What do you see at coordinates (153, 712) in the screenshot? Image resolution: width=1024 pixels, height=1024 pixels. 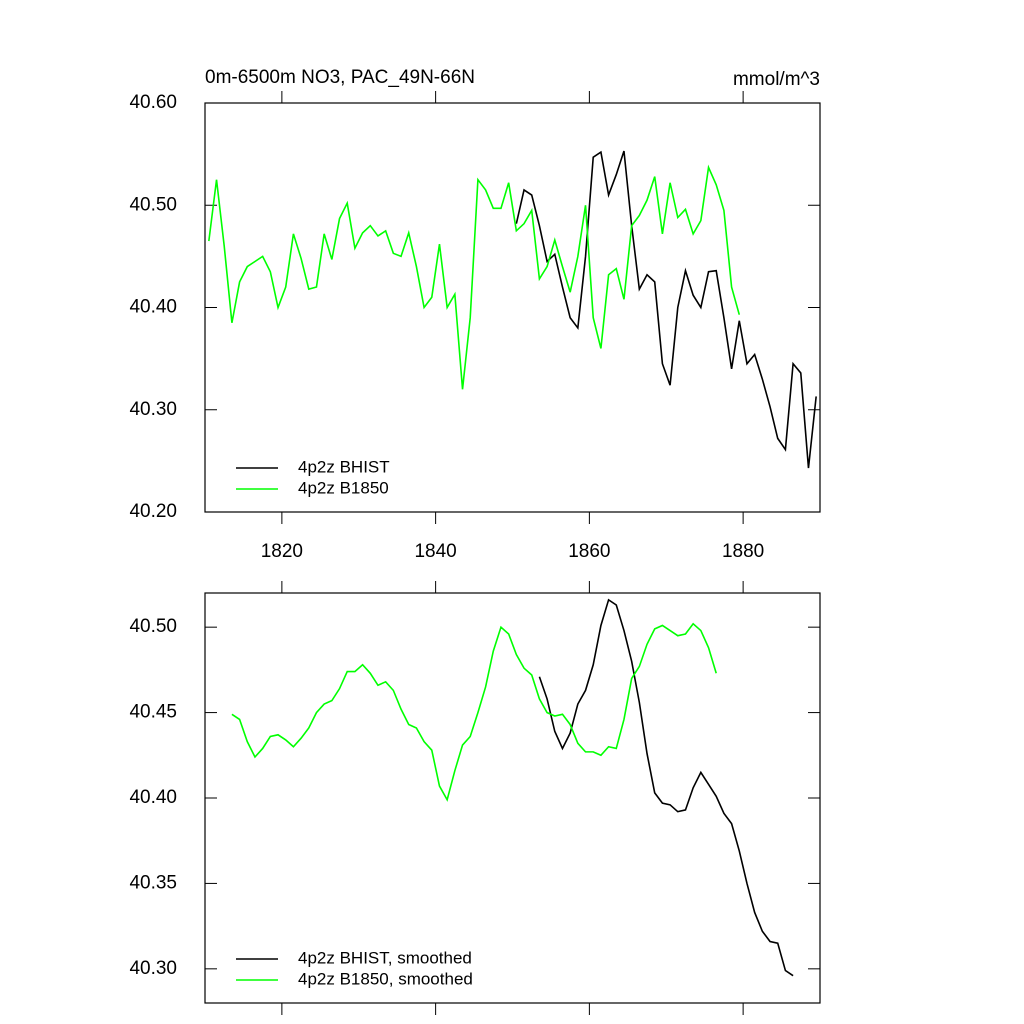 I see `y-tick-label: 40.45` at bounding box center [153, 712].